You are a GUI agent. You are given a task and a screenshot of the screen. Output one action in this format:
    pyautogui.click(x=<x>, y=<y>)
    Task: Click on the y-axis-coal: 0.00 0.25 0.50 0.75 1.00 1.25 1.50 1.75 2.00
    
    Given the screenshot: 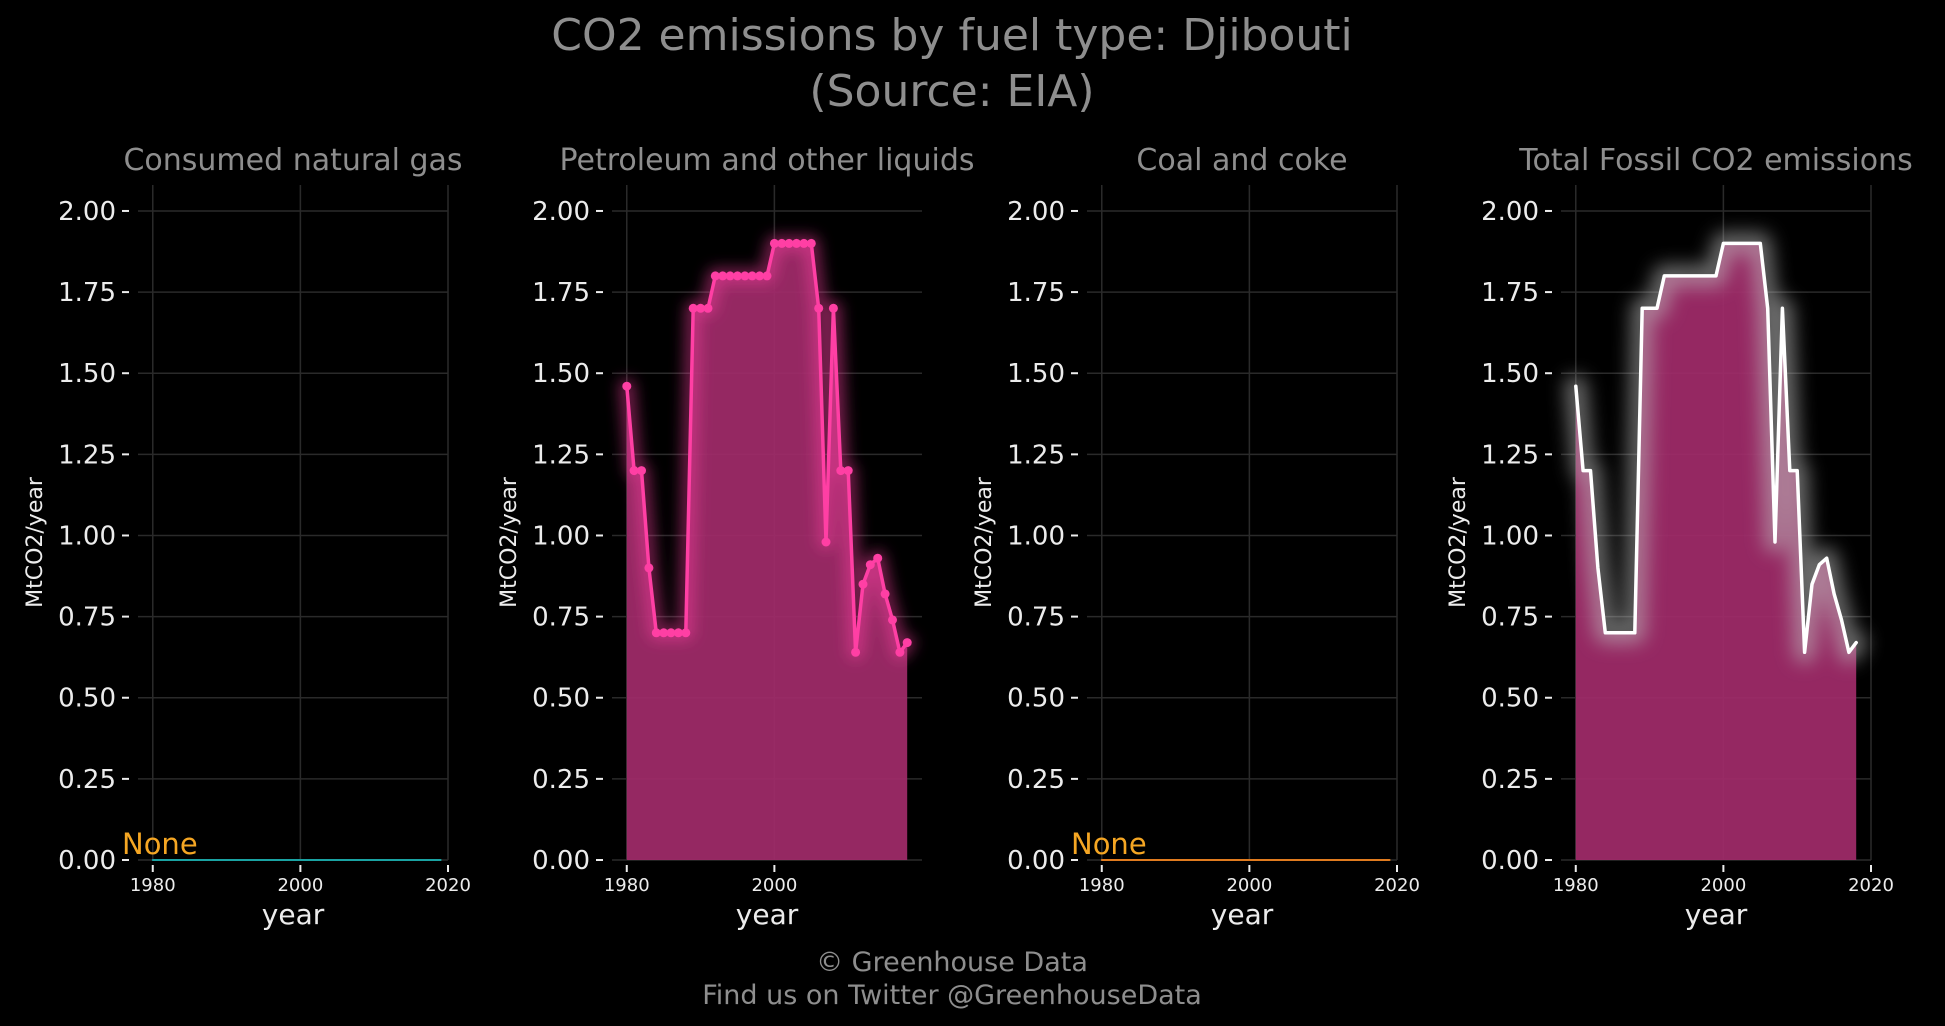 What is the action you would take?
    pyautogui.click(x=1042, y=536)
    